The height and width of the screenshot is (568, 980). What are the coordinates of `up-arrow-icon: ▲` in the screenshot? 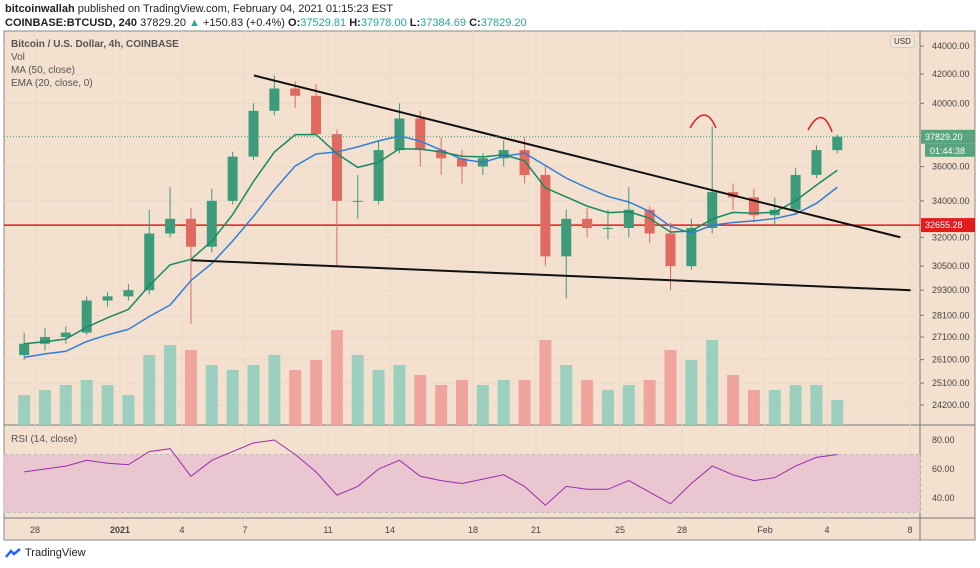 It's located at (194, 23).